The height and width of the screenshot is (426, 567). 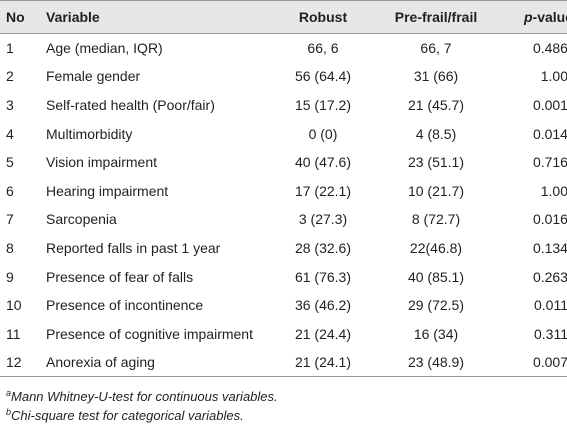 I want to click on p-value: 0.486, so click(x=549, y=48).